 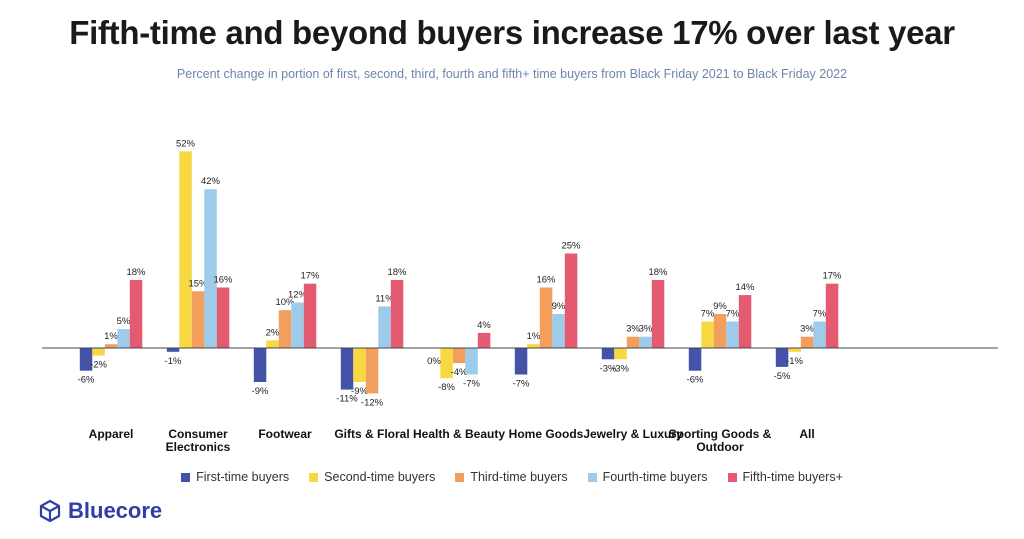 I want to click on data-label-3-2: 12%, so click(x=298, y=295).